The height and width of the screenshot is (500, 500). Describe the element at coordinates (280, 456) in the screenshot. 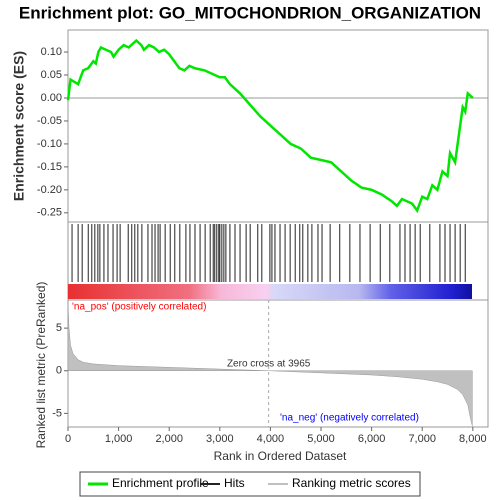

I see `x-axis-label: Rank in Ordered Dataset` at that location.